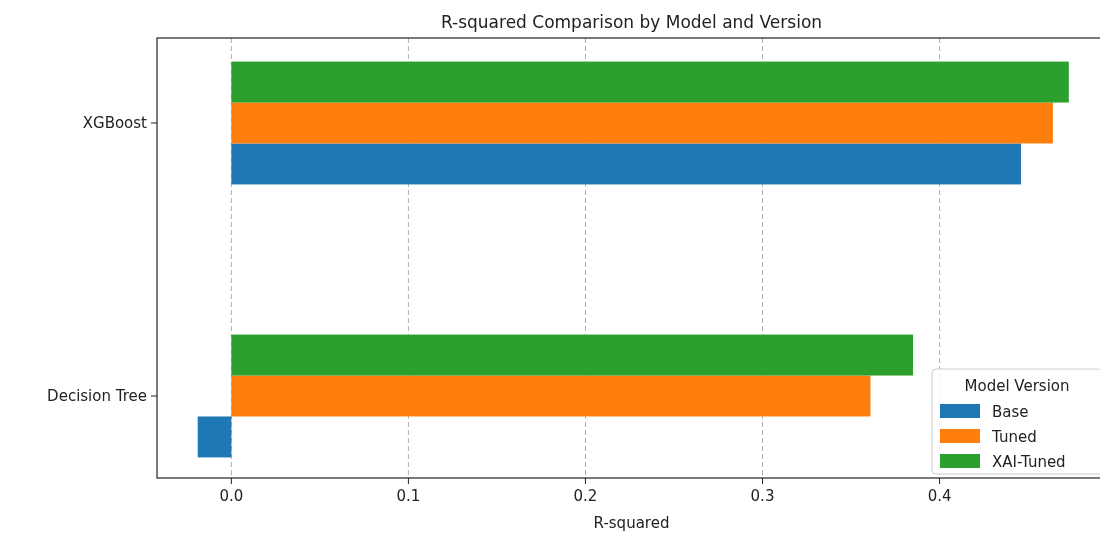 The height and width of the screenshot is (542, 1108). Describe the element at coordinates (1014, 437) in the screenshot. I see `legend-label: Tuned` at that location.